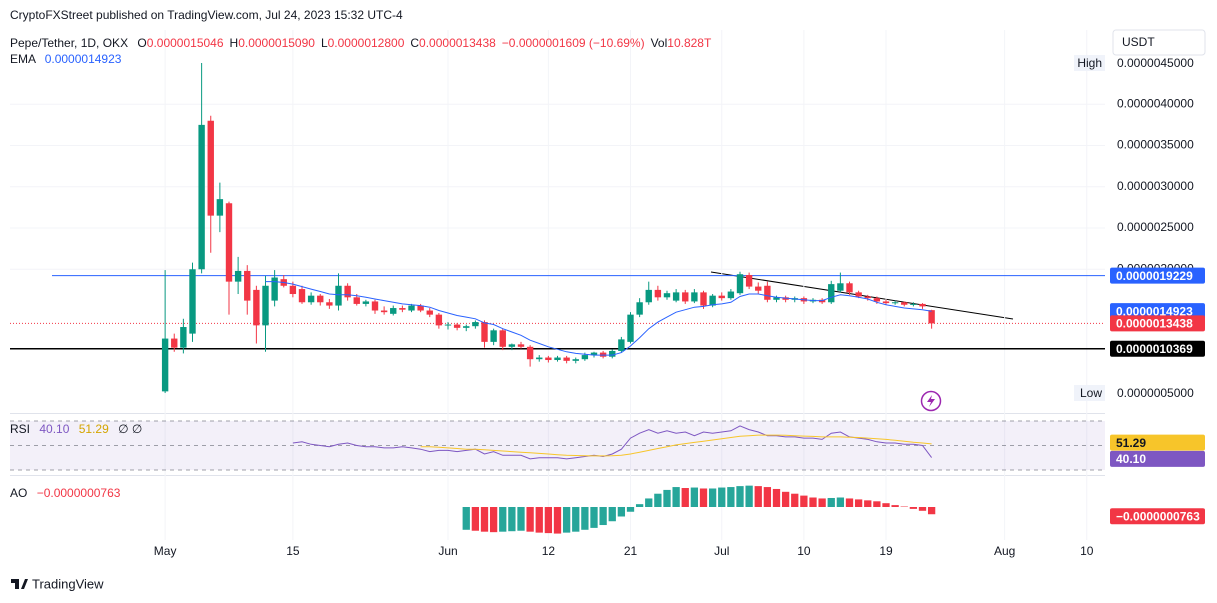 The image size is (1217, 603). What do you see at coordinates (1155, 186) in the screenshot?
I see `y-tick-label: 0.0000030000` at bounding box center [1155, 186].